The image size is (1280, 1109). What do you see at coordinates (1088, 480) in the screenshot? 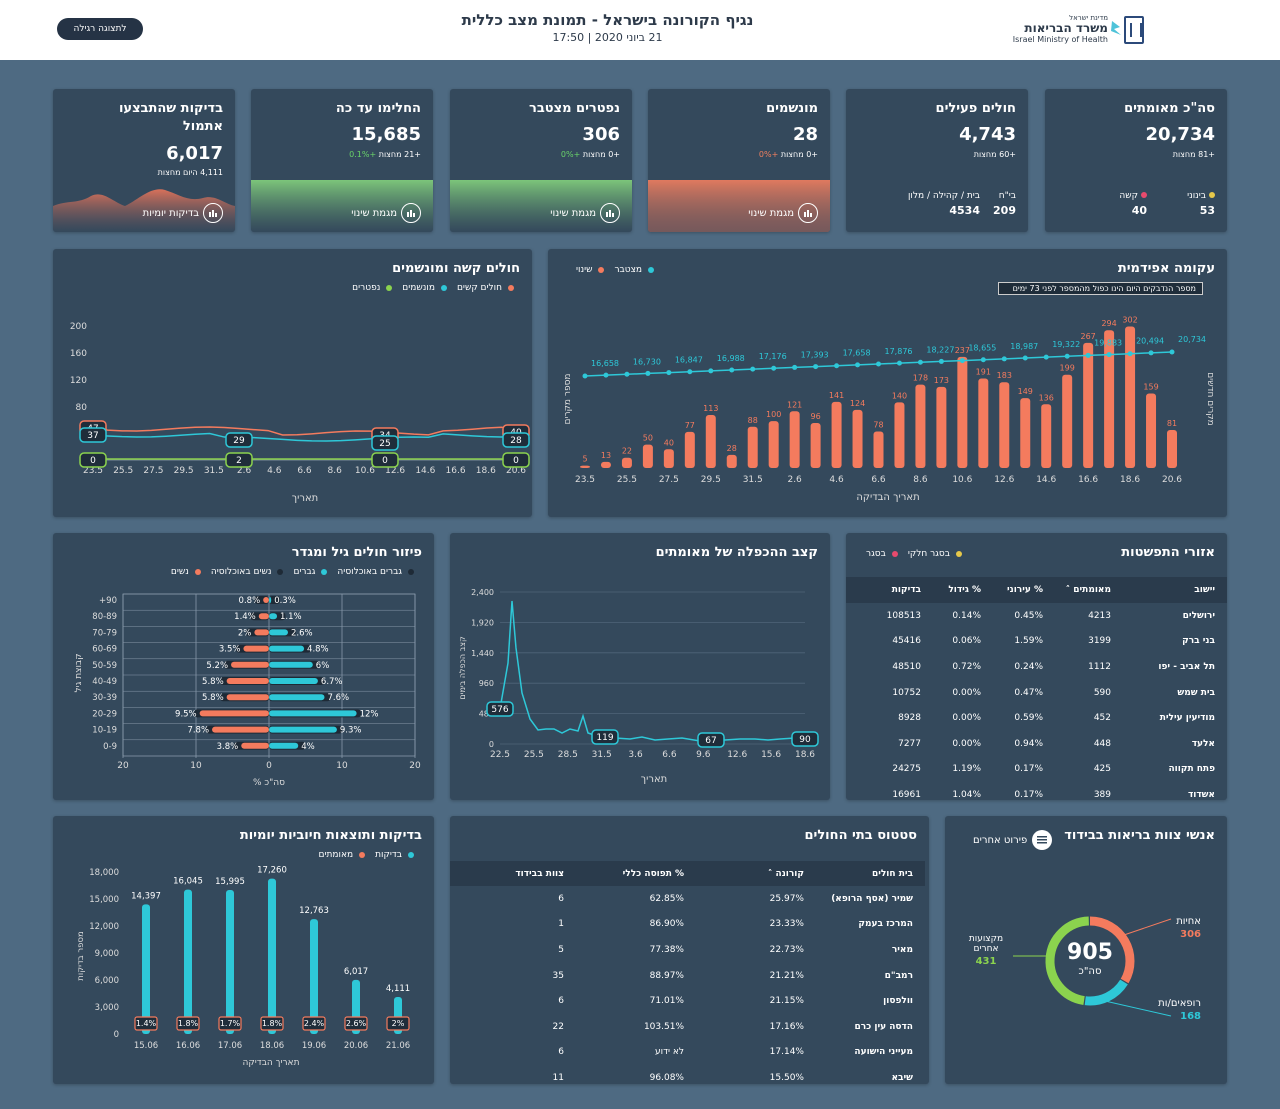
I see `x-tick: 16.6` at bounding box center [1088, 480].